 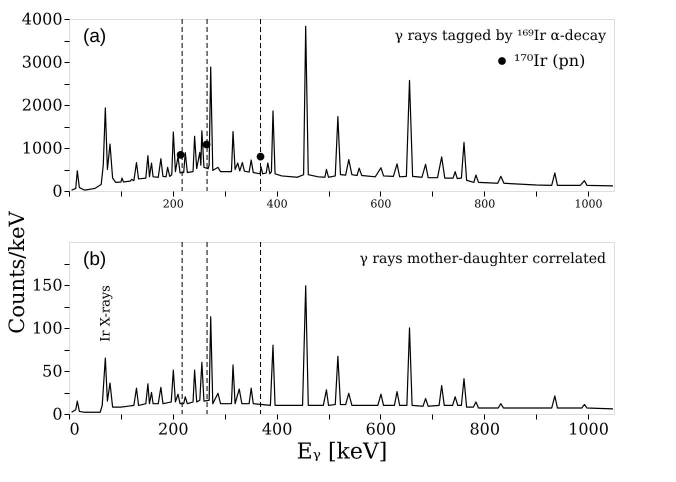 What do you see at coordinates (42, 105) in the screenshot?
I see `y-tick-label: 2000` at bounding box center [42, 105].